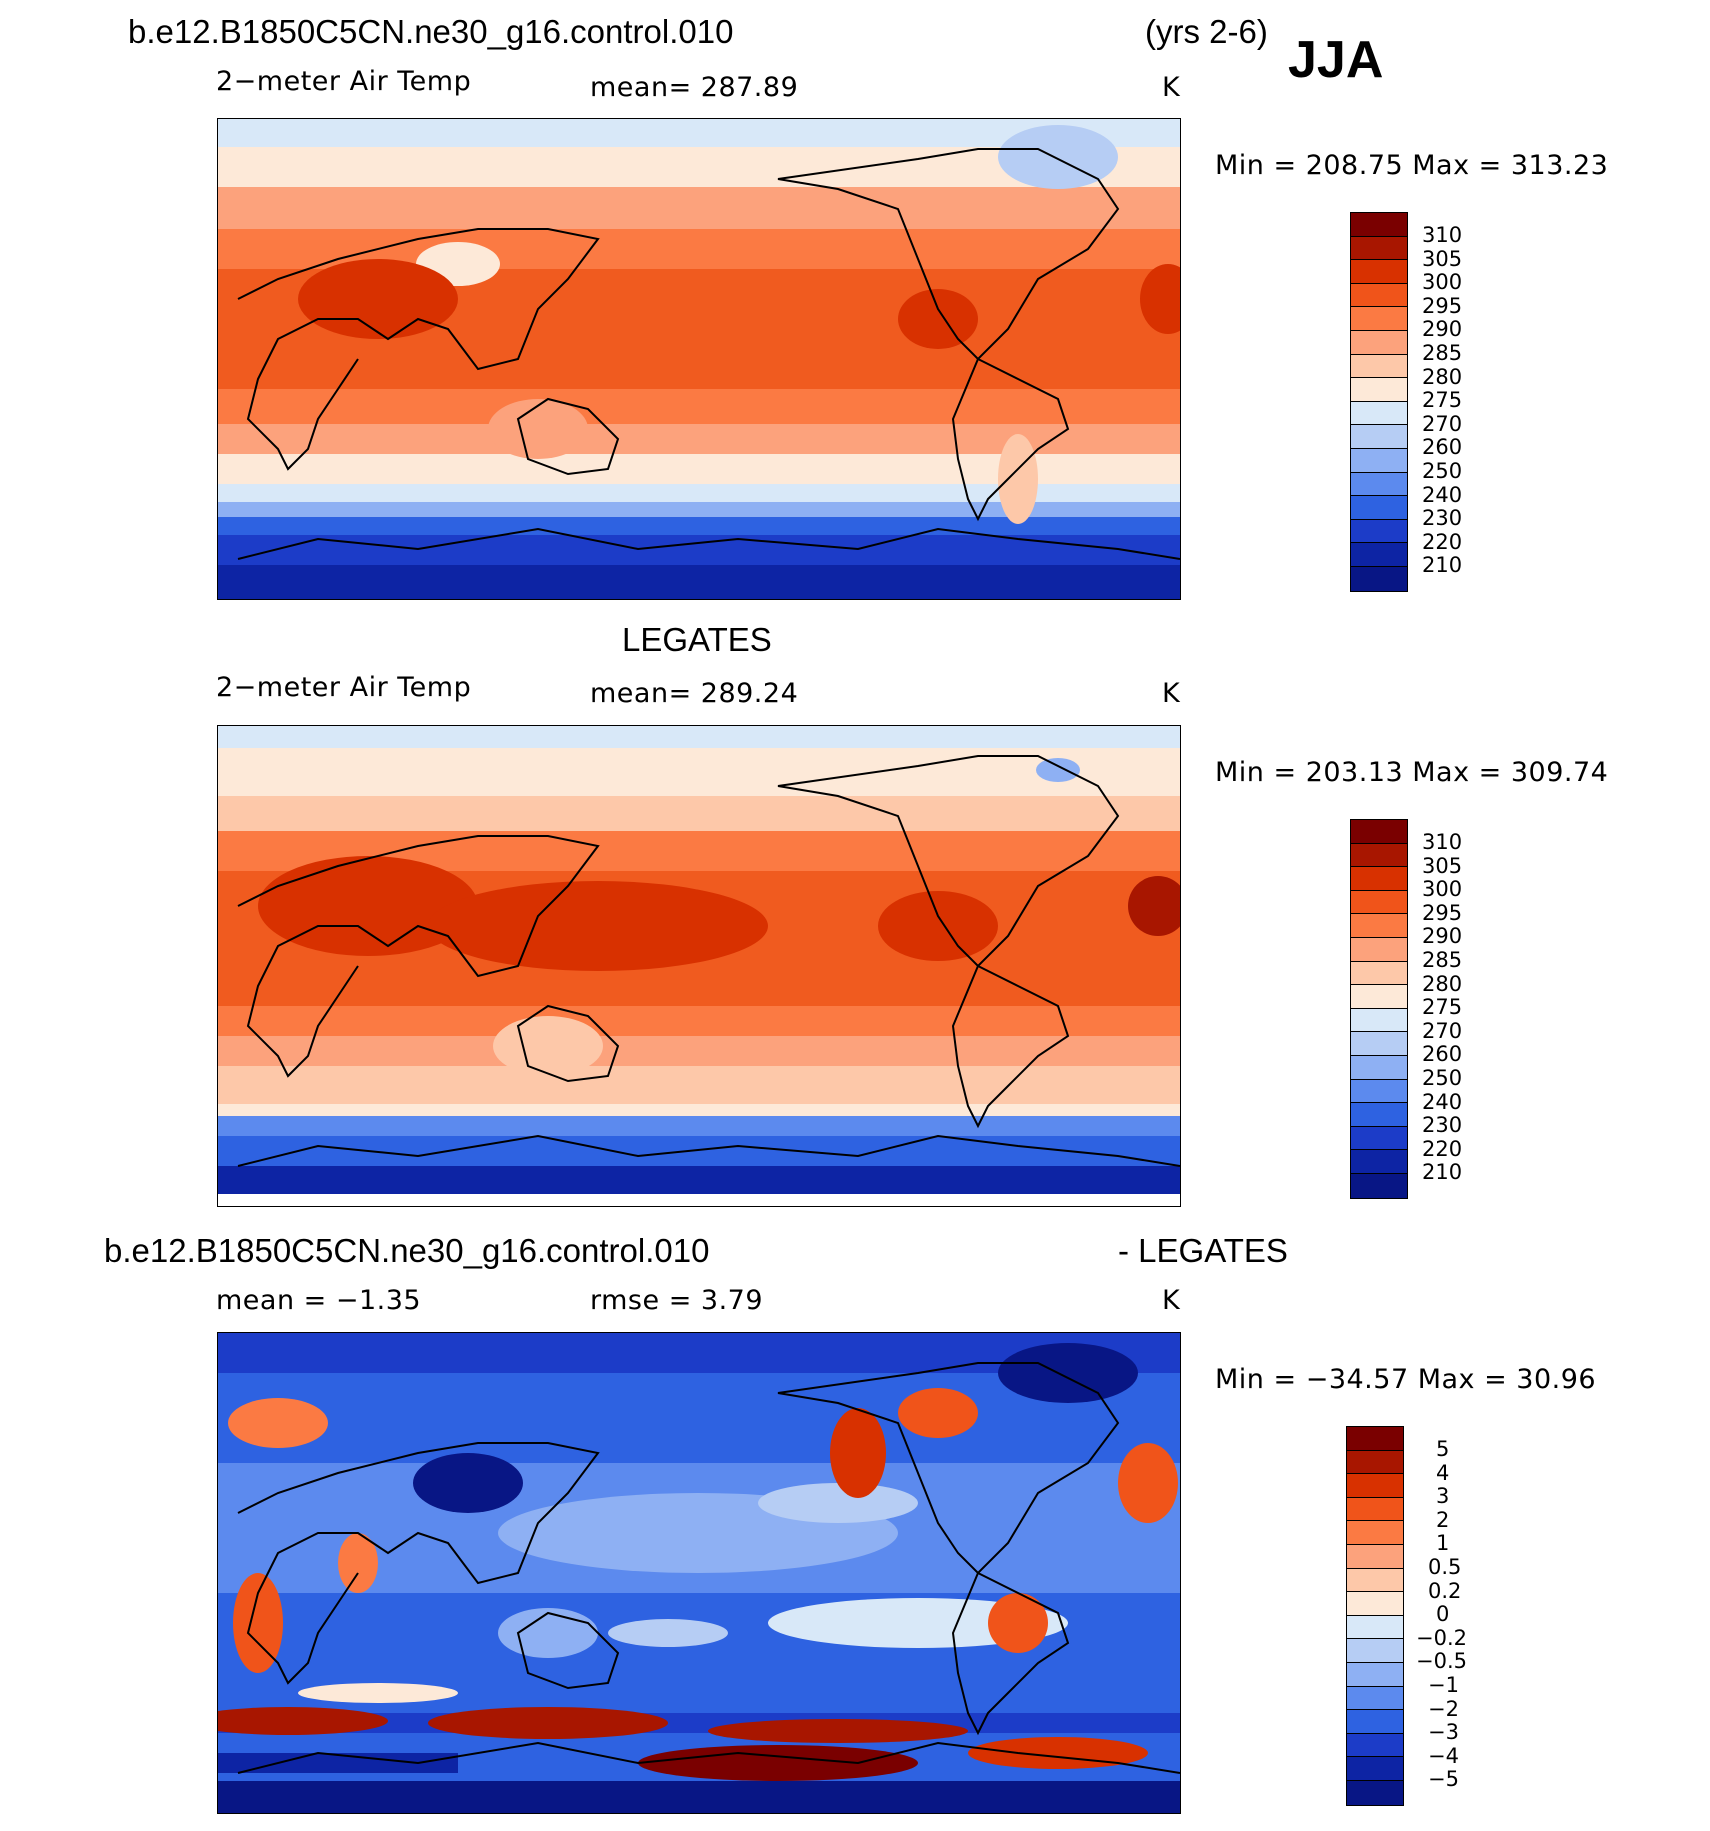 The height and width of the screenshot is (1831, 1710). I want to click on panel-1-colorbar-label: 240, so click(1442, 495).